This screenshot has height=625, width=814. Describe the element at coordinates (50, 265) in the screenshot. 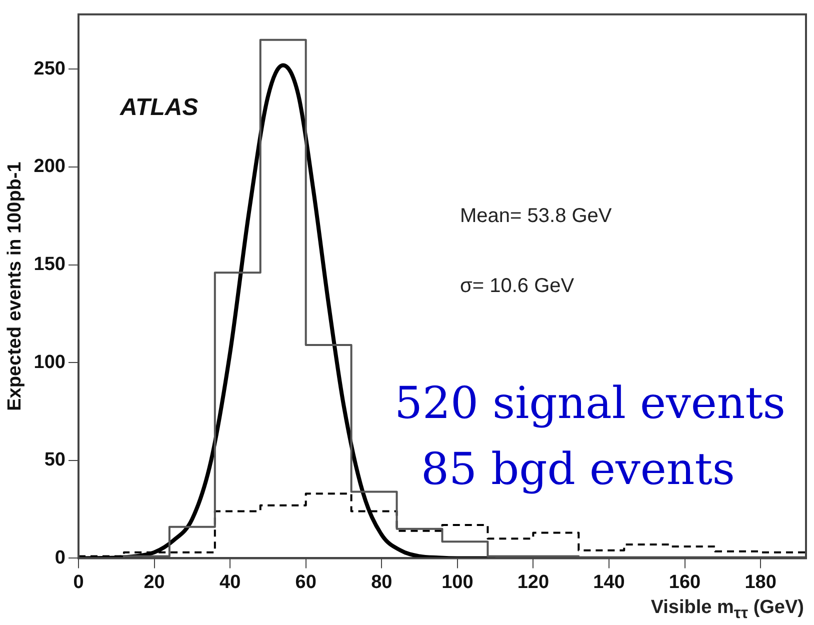

I see `y-tick-label: 150` at that location.